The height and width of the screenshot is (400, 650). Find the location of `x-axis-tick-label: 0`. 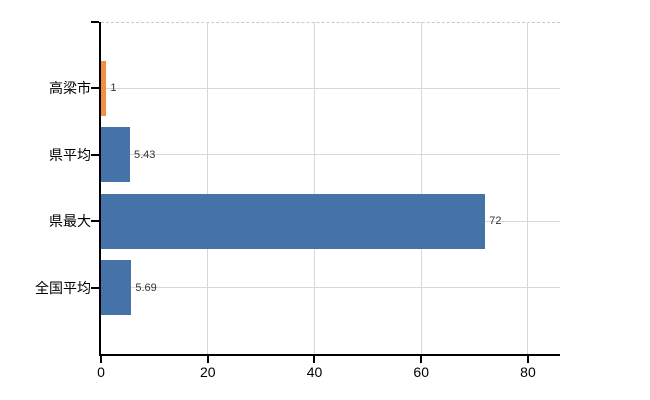

x-axis-tick-label: 0 is located at coordinates (101, 372).